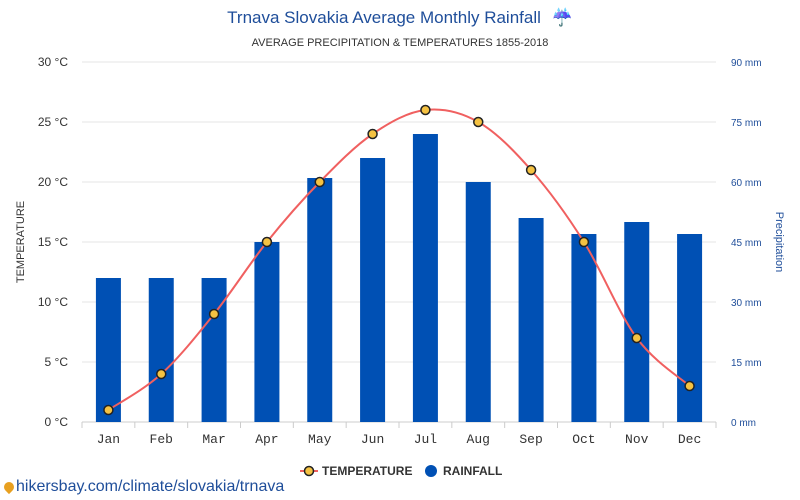  What do you see at coordinates (562, 17) in the screenshot?
I see `umbrella-icon: ☔` at bounding box center [562, 17].